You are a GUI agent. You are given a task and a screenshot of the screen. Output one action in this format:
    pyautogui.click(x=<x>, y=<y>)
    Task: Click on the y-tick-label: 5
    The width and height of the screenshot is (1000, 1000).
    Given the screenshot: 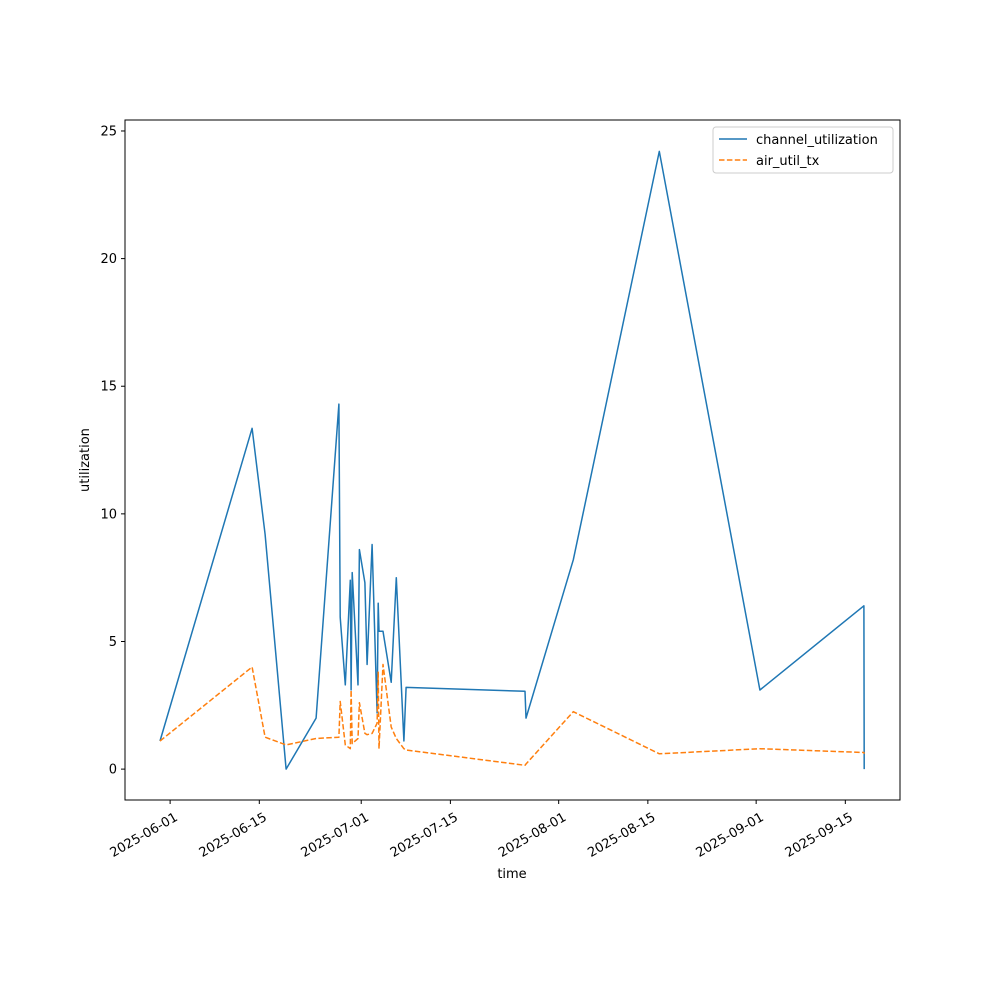 What is the action you would take?
    pyautogui.click(x=113, y=642)
    